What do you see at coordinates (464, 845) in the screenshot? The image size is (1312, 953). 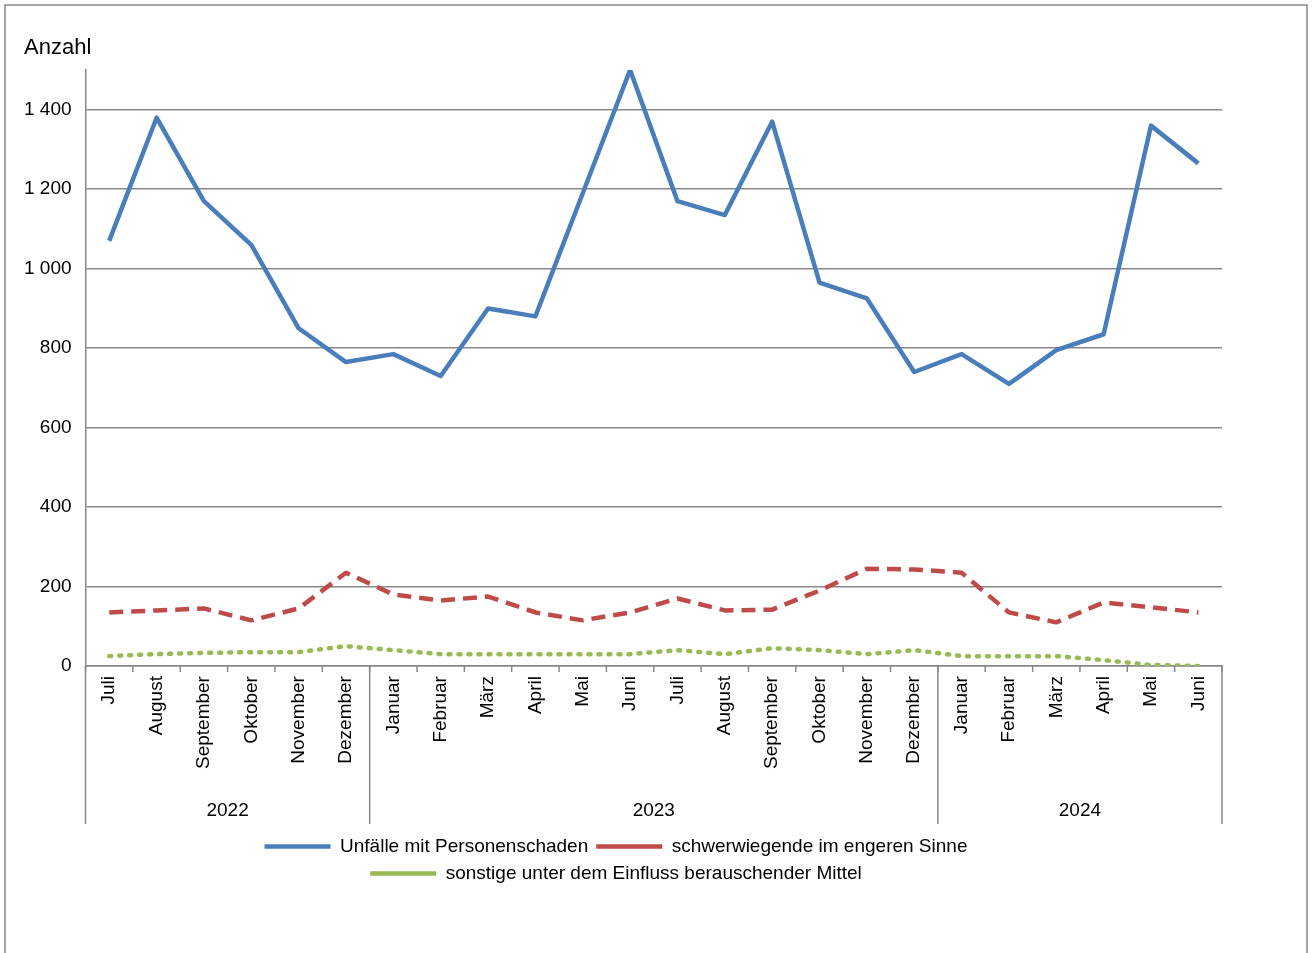 I see `legend-label: Unfälle mit Personenschaden` at bounding box center [464, 845].